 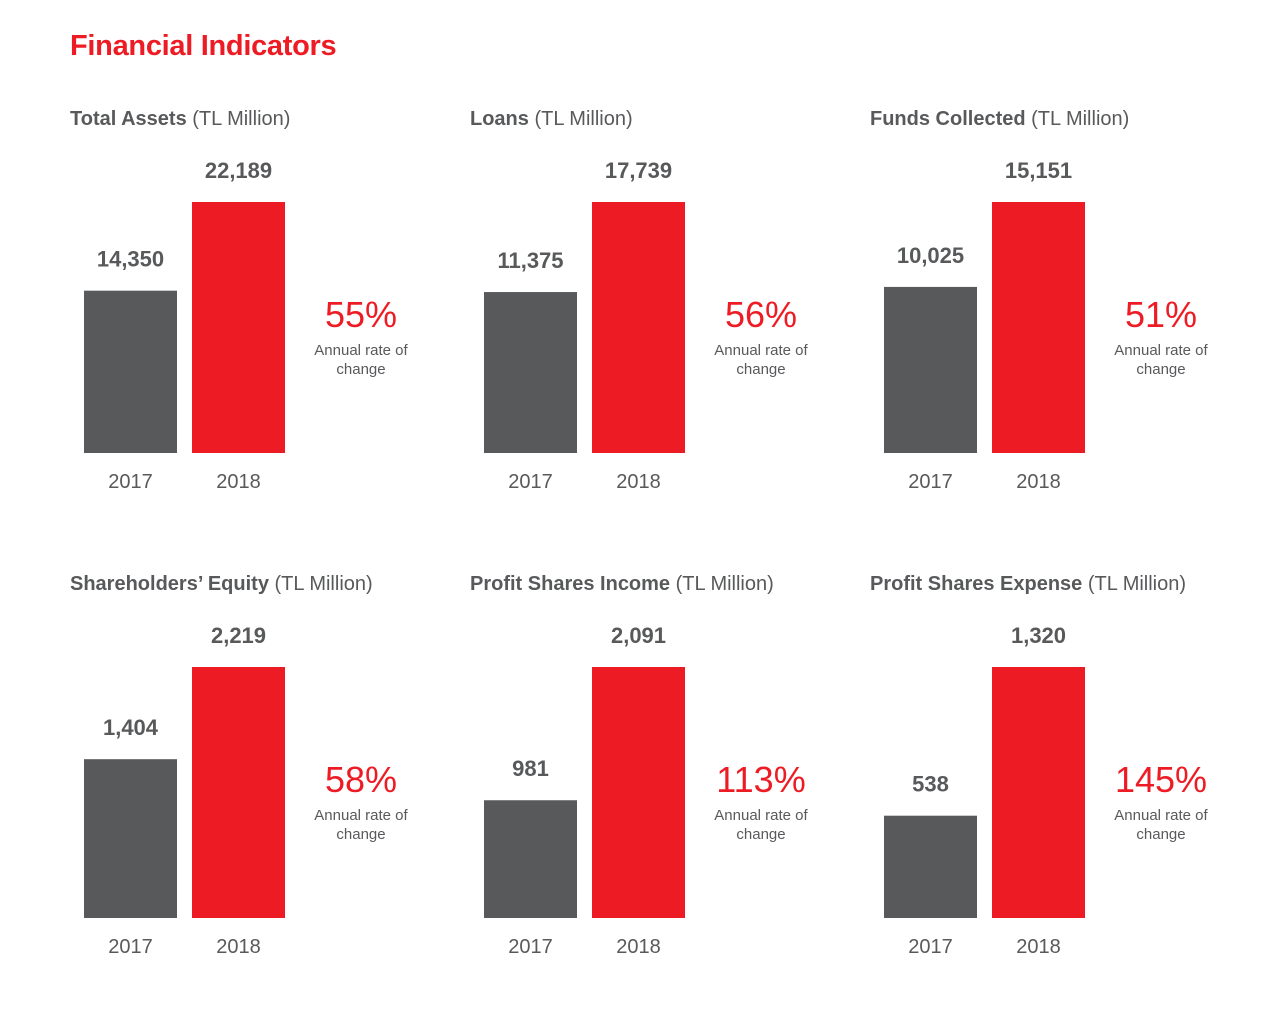 I want to click on chart-title: Total Assets (TL Million), so click(x=180, y=119).